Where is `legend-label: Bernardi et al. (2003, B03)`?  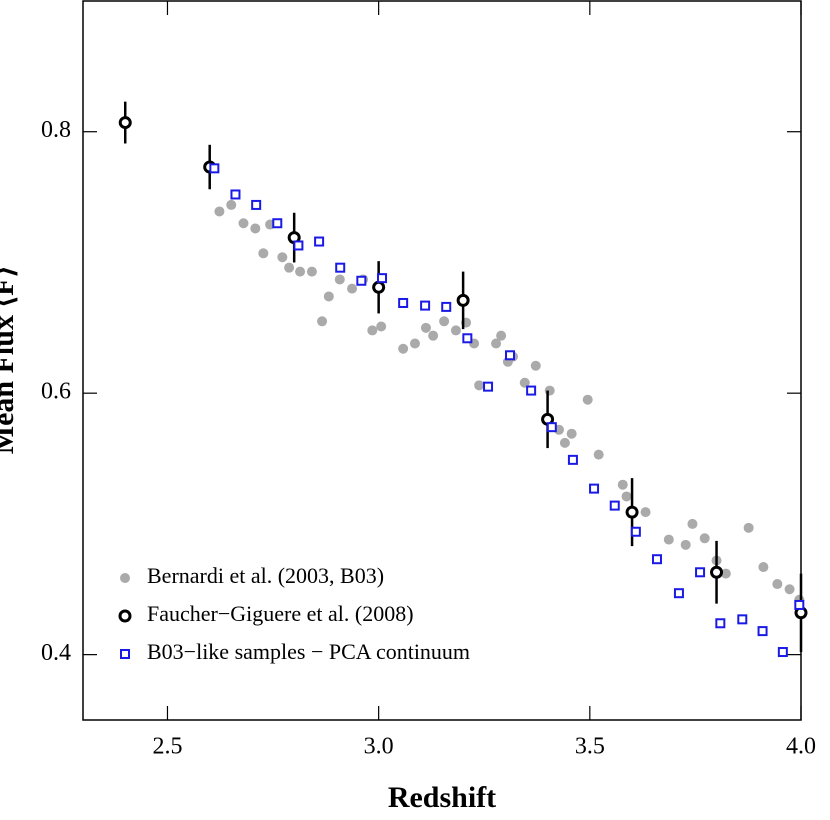 legend-label: Bernardi et al. (2003, B03) is located at coordinates (265, 575).